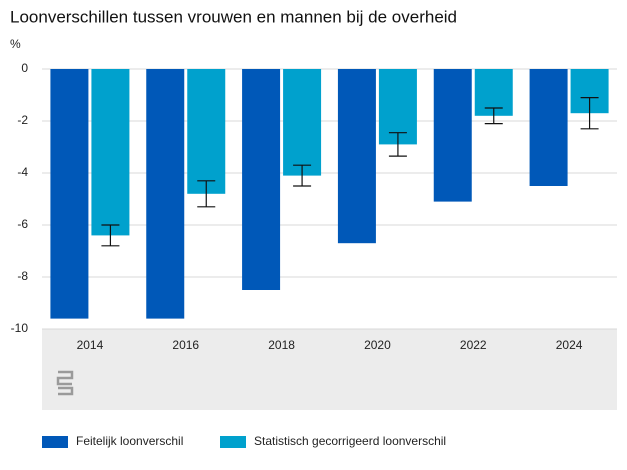 The width and height of the screenshot is (627, 470). I want to click on x-tick-label: 2014, so click(90, 345).